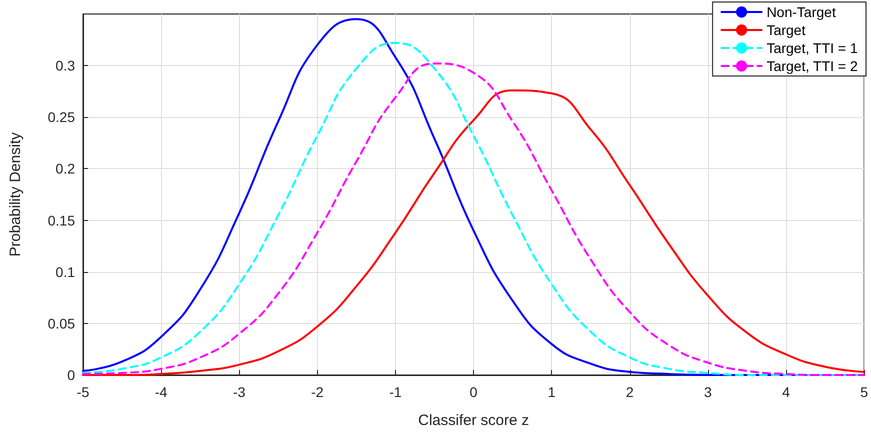 The height and width of the screenshot is (447, 871). What do you see at coordinates (317, 392) in the screenshot?
I see `x-tick-label: -2` at bounding box center [317, 392].